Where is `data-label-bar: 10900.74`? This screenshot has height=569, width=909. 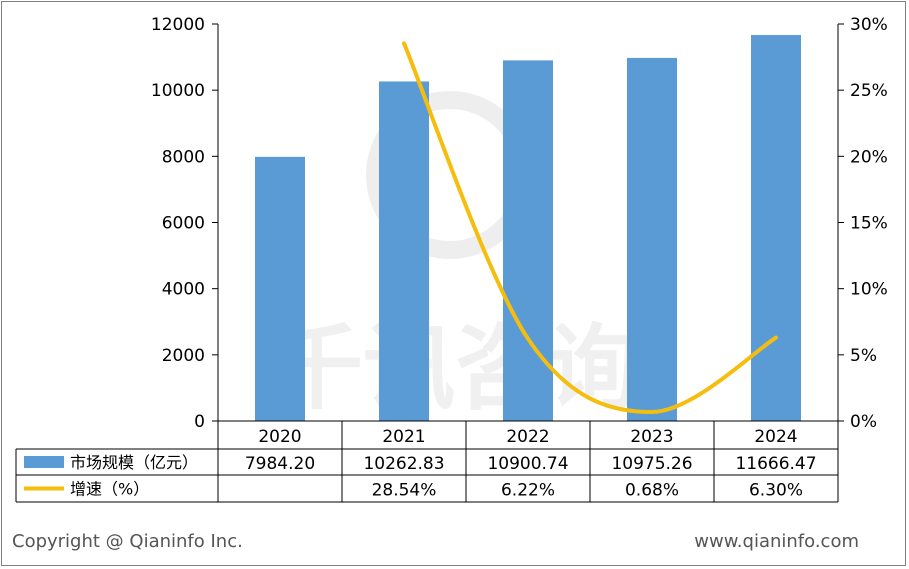
data-label-bar: 10900.74 is located at coordinates (527, 464).